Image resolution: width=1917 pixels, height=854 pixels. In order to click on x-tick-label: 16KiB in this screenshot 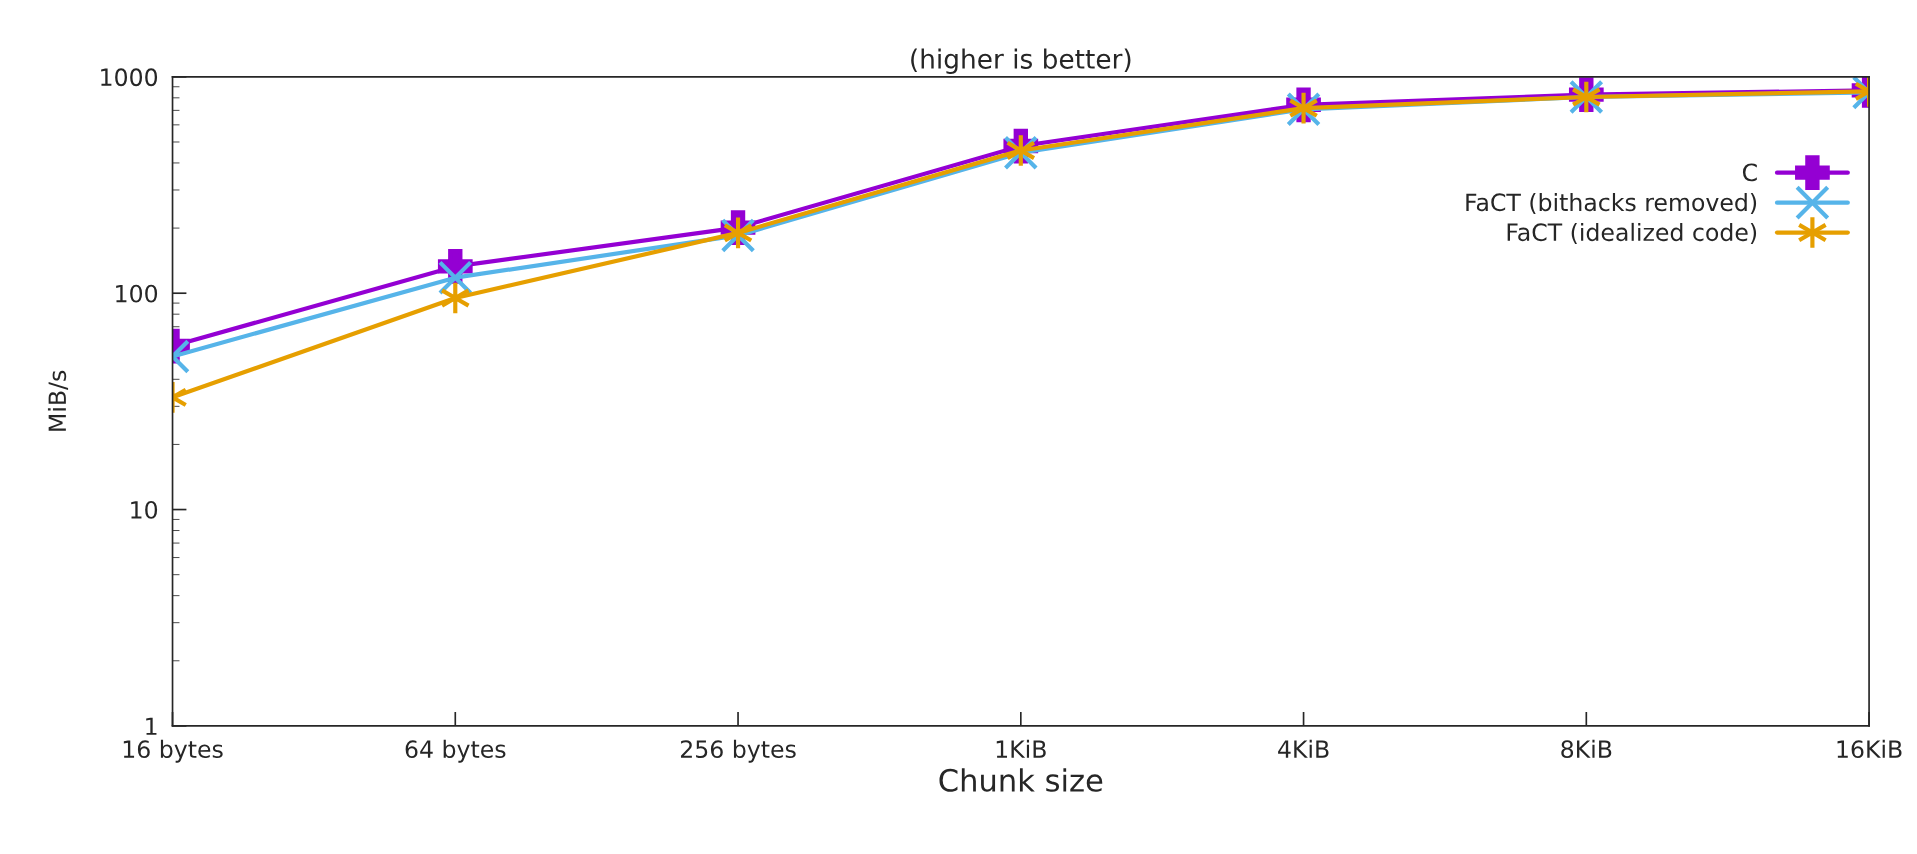, I will do `click(1869, 749)`.